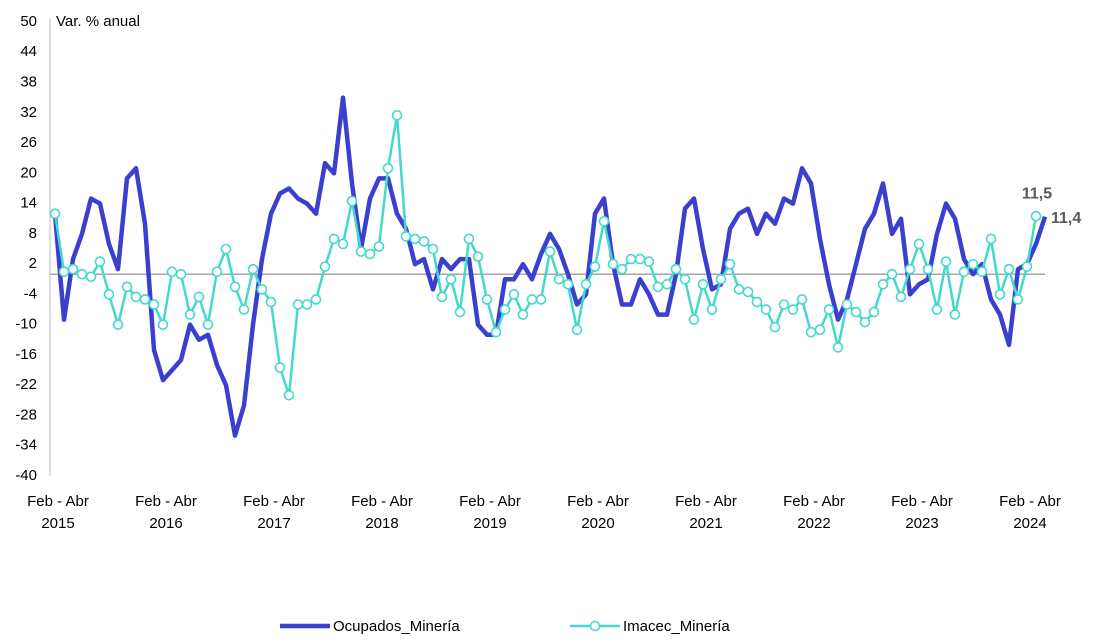 The image size is (1097, 643). Describe the element at coordinates (28, 172) in the screenshot. I see `y-tick-label: 20` at that location.